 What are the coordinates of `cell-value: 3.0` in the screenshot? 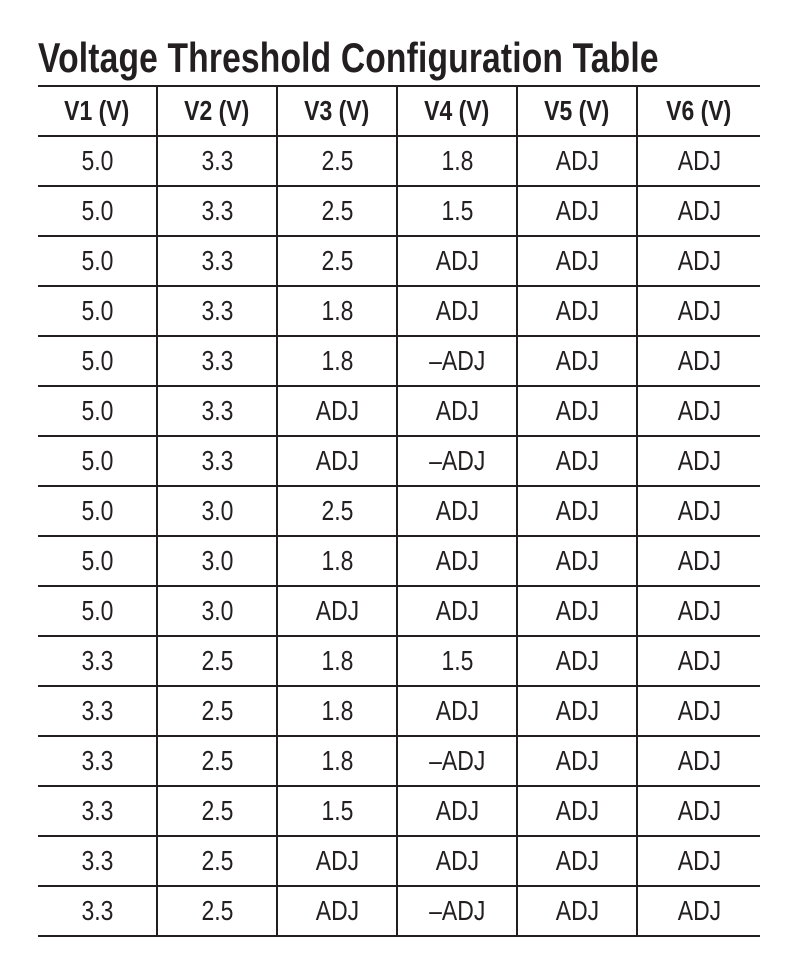 It's located at (217, 560).